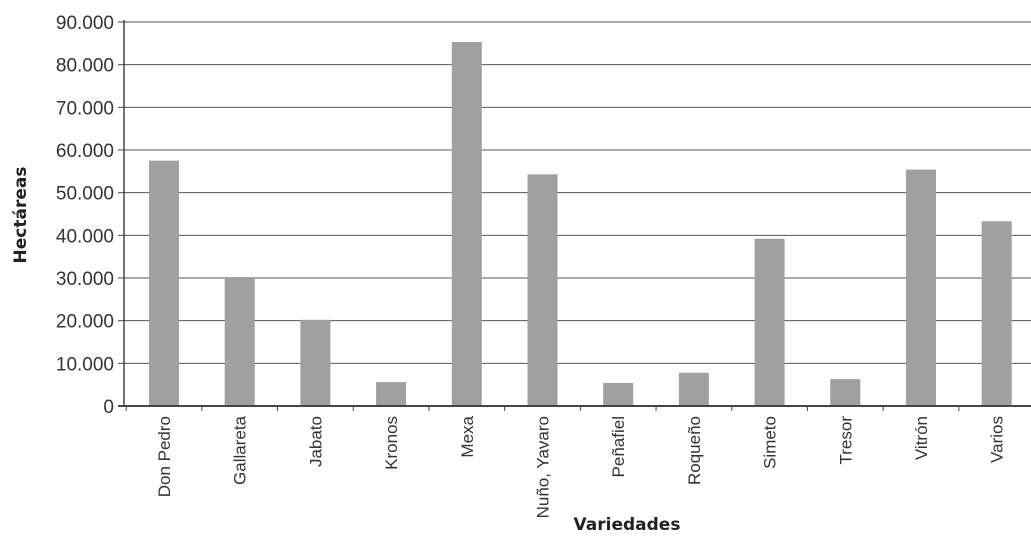 The height and width of the screenshot is (539, 1031). What do you see at coordinates (164, 456) in the screenshot?
I see `x-tick-label: Don Pedro` at bounding box center [164, 456].